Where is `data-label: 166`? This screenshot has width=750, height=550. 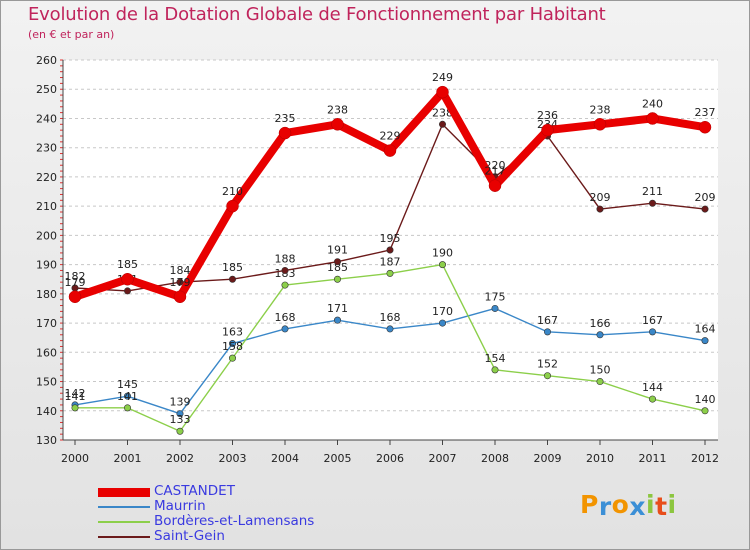
data-label: 166 is located at coordinates (600, 323).